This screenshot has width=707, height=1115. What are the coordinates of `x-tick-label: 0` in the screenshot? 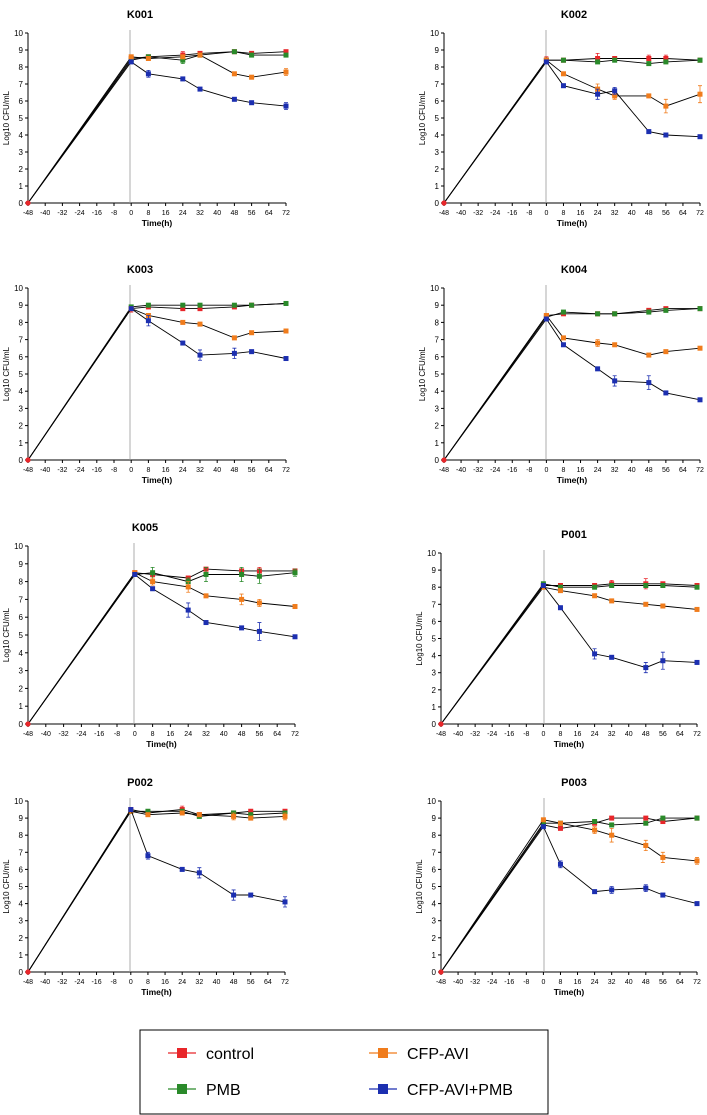 It's located at (546, 470).